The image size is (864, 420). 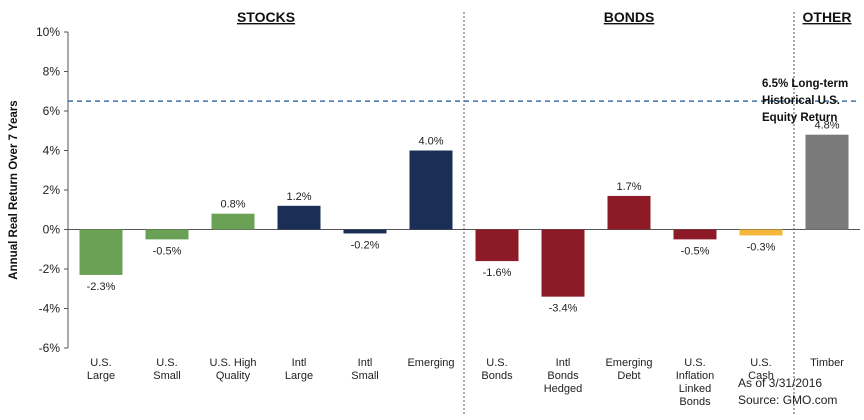 What do you see at coordinates (365, 369) in the screenshot?
I see `x-tick-label: Intl Small` at bounding box center [365, 369].